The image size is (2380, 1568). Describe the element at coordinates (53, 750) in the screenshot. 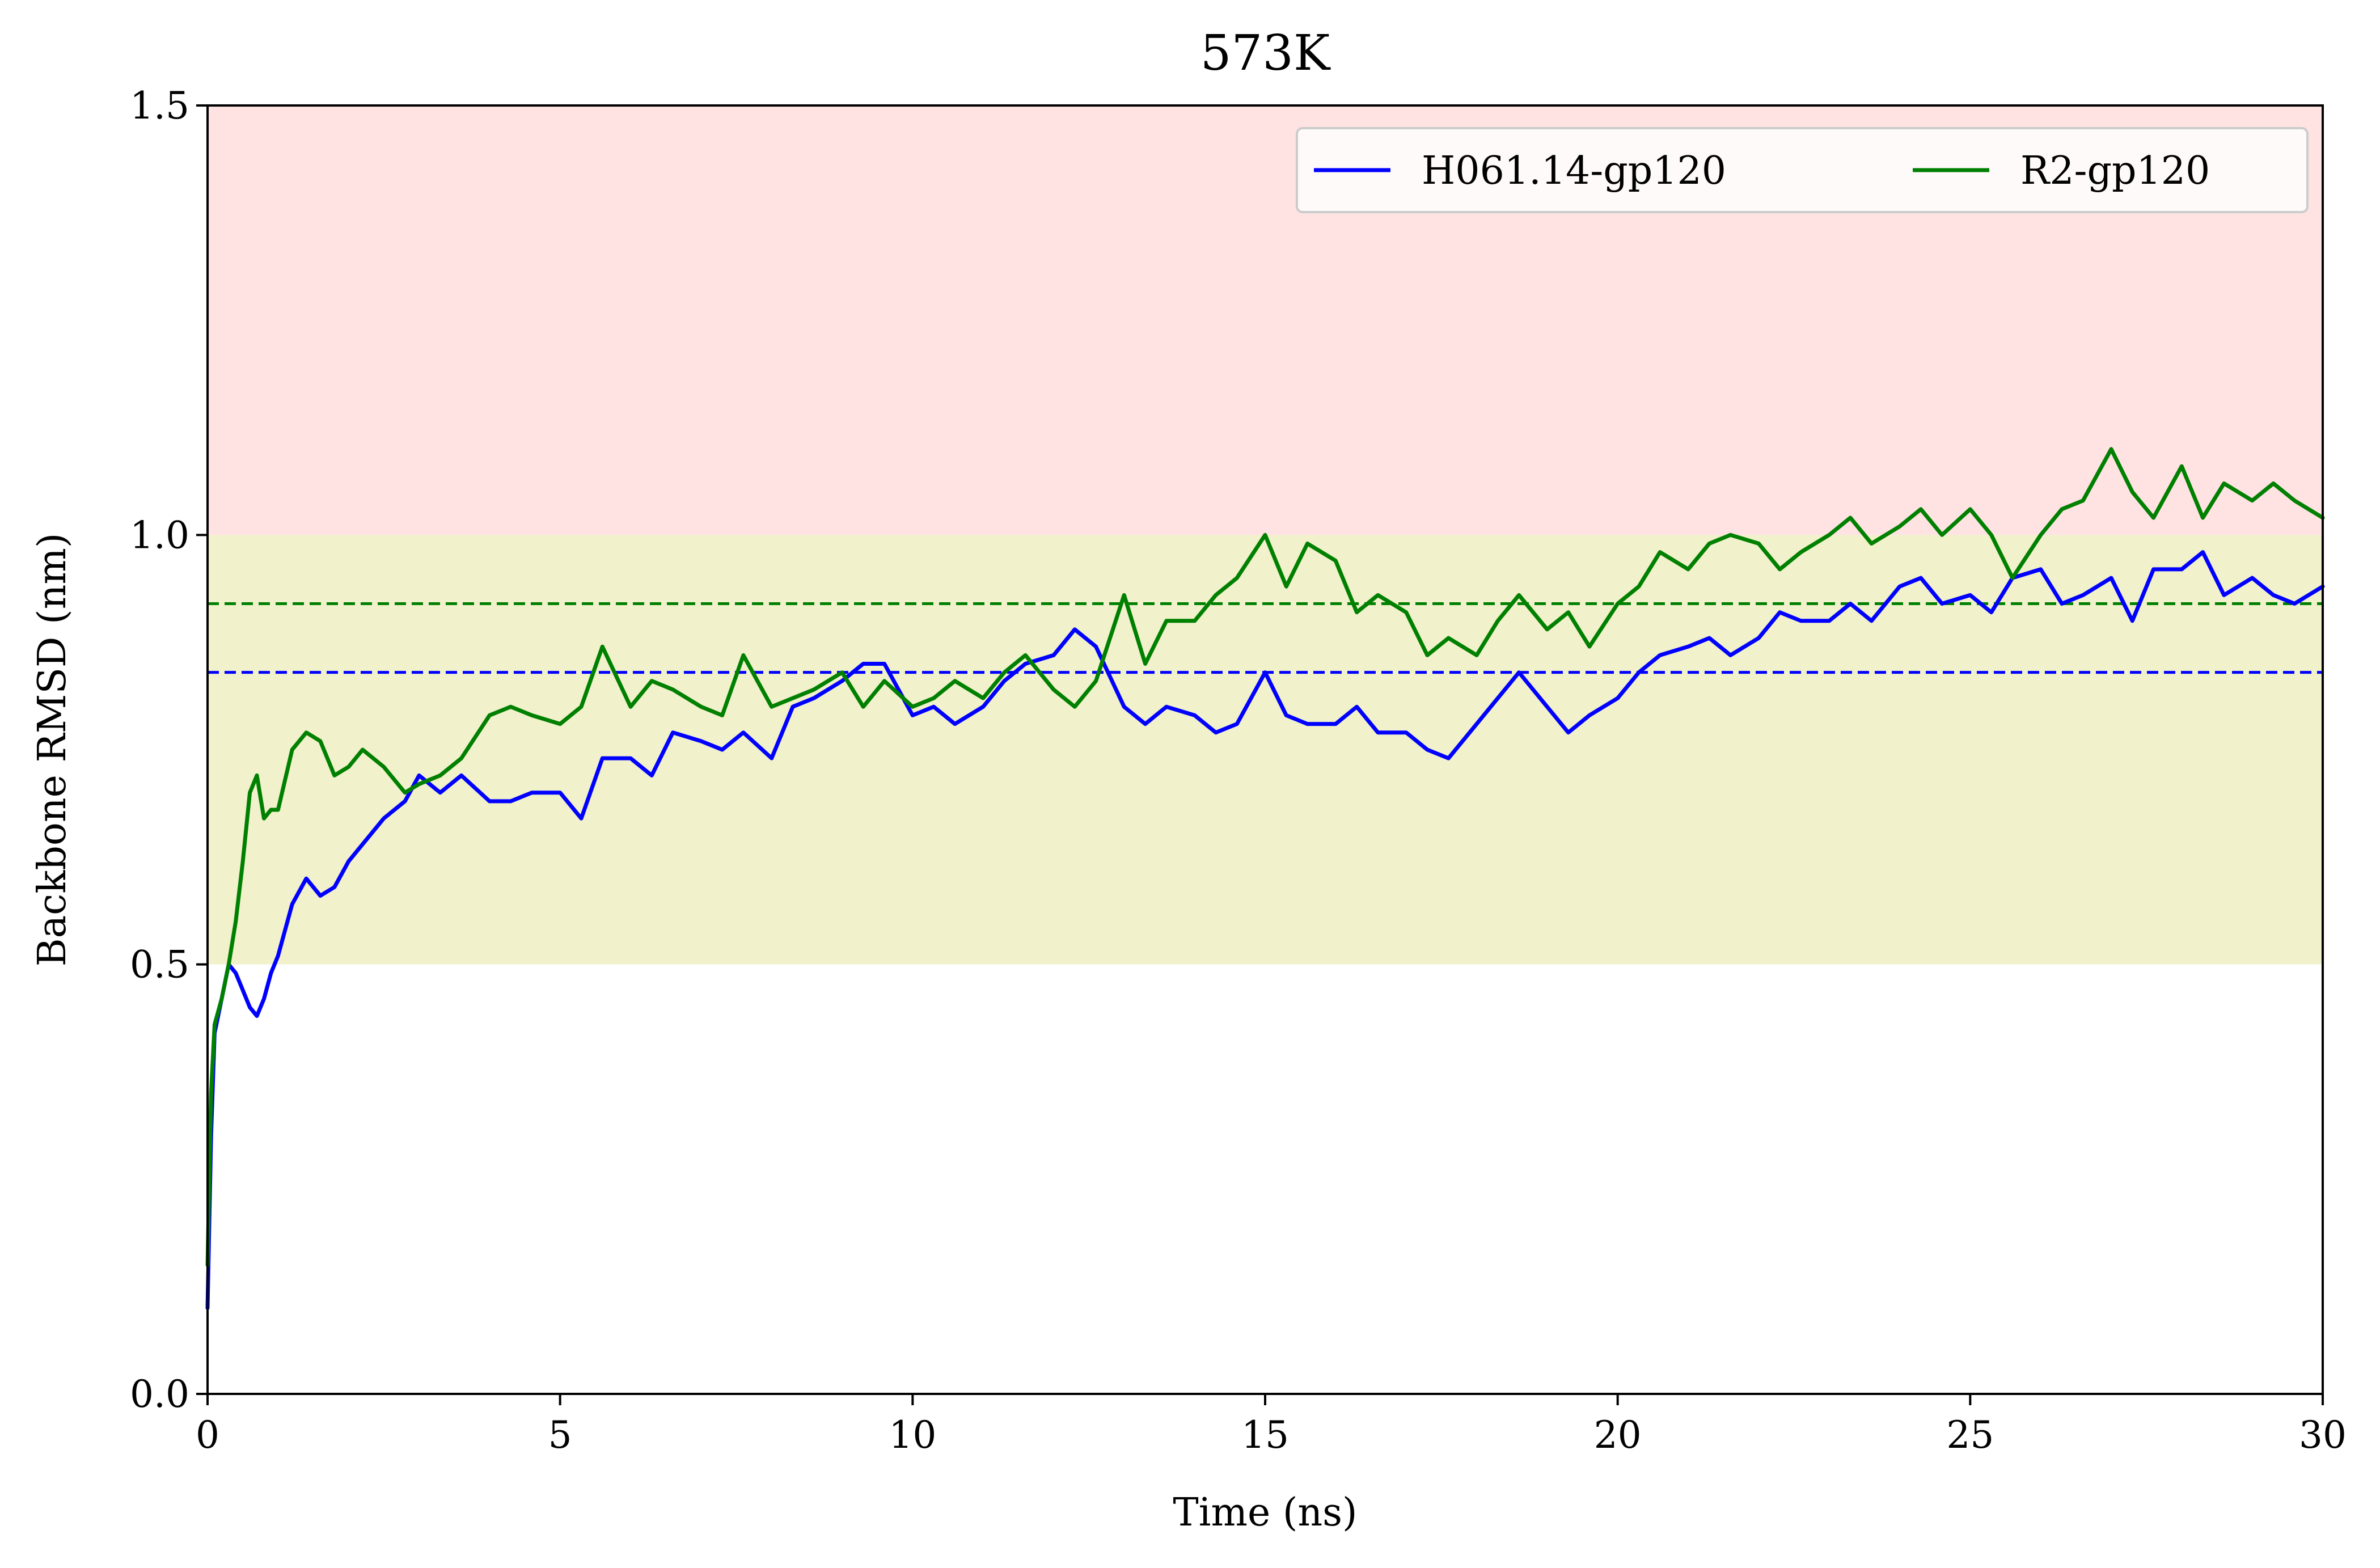

I see `y-axis-label: Backbone RMSD (nm)` at that location.